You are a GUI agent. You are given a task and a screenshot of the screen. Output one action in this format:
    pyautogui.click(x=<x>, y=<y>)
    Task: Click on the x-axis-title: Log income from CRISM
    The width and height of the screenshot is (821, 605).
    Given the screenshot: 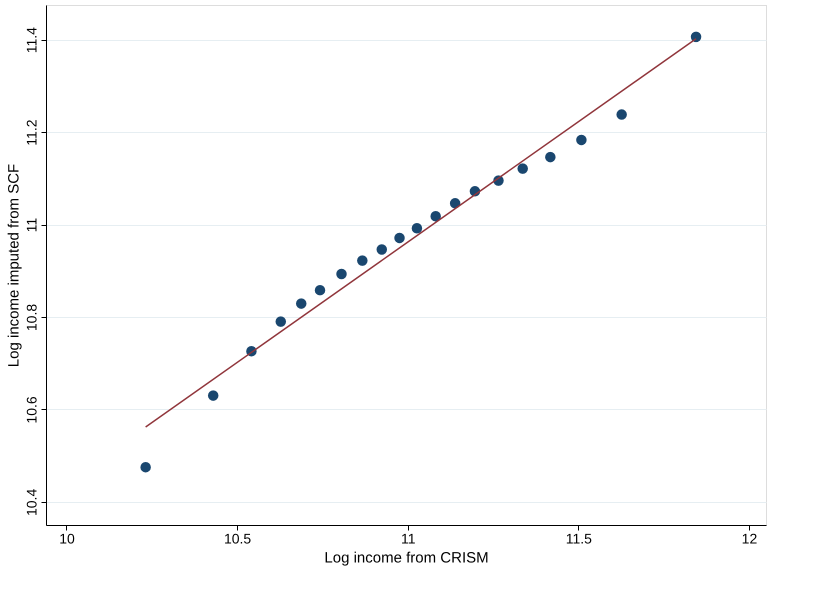 What is the action you would take?
    pyautogui.click(x=406, y=558)
    